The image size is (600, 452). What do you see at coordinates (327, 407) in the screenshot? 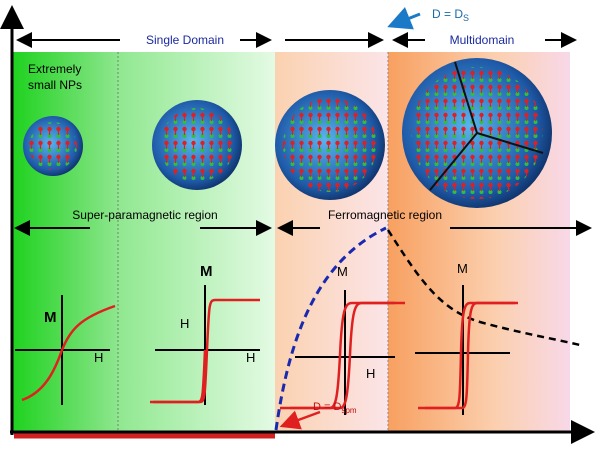
I see `spm-text: D = D` at bounding box center [327, 407].